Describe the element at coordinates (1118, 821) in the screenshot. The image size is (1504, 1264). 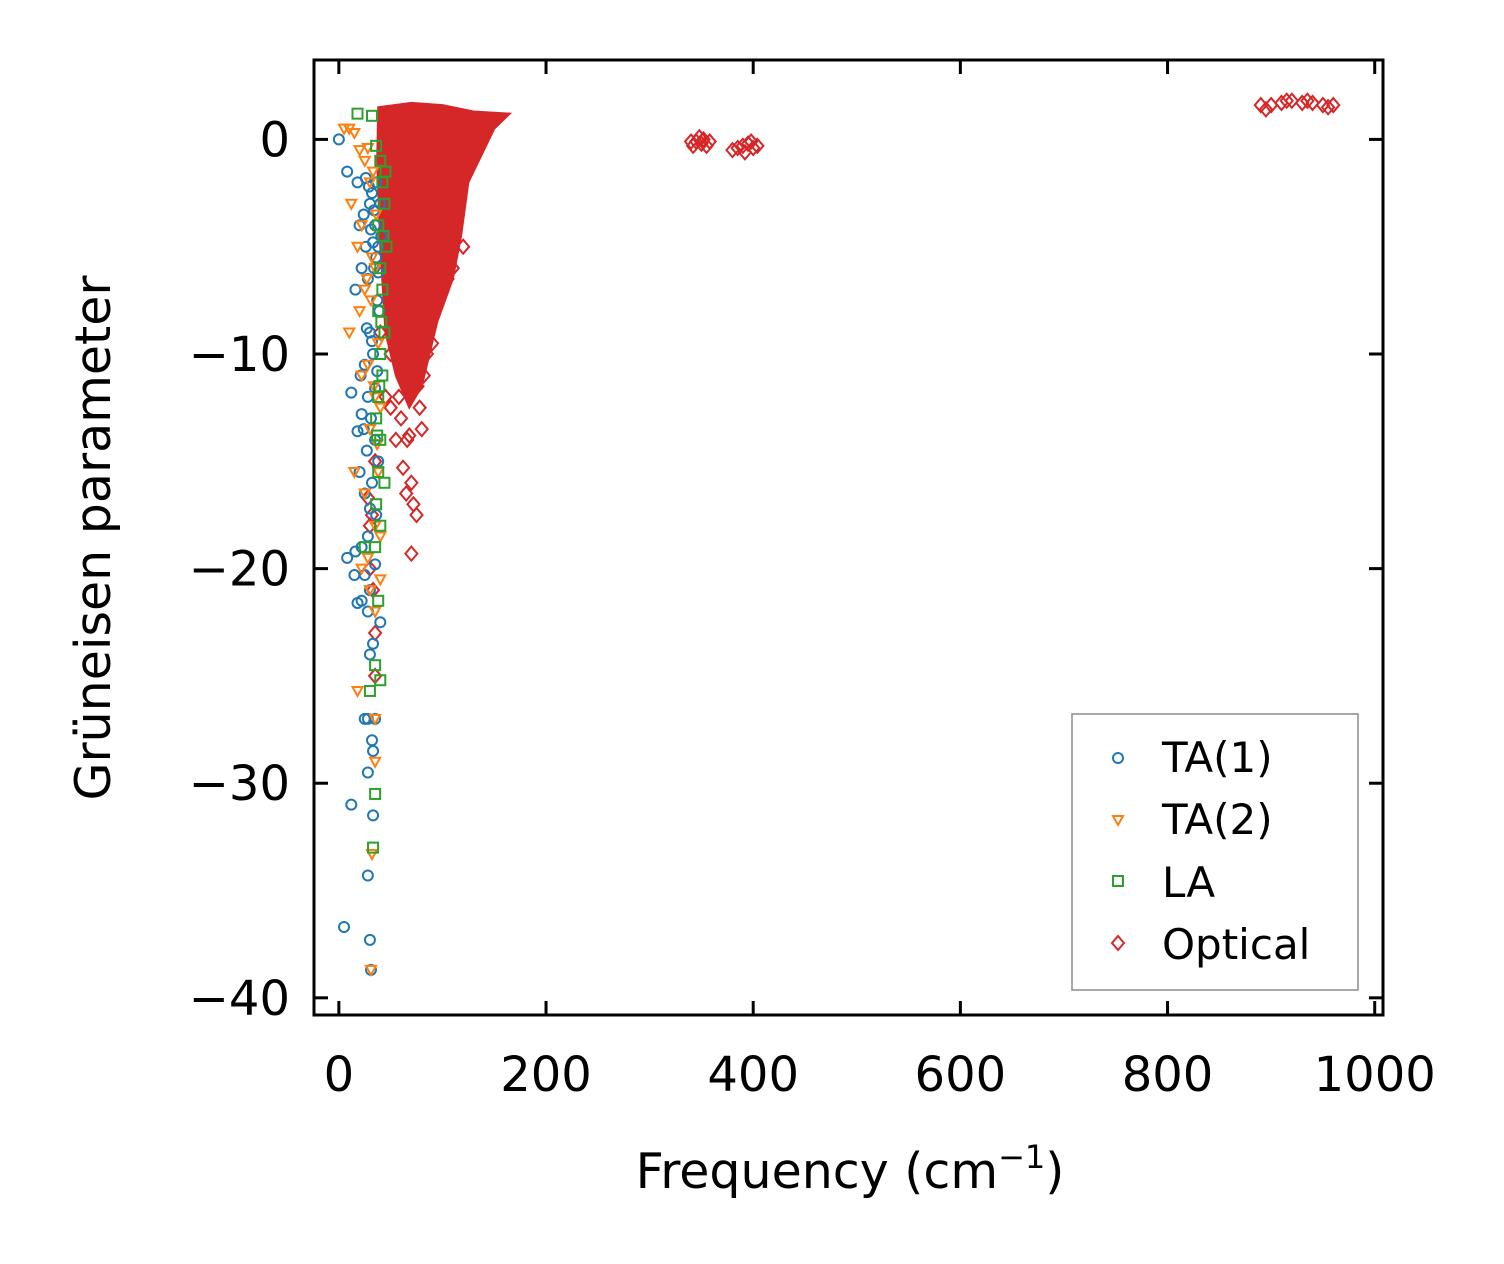
I see `legend-marker-ta2` at that location.